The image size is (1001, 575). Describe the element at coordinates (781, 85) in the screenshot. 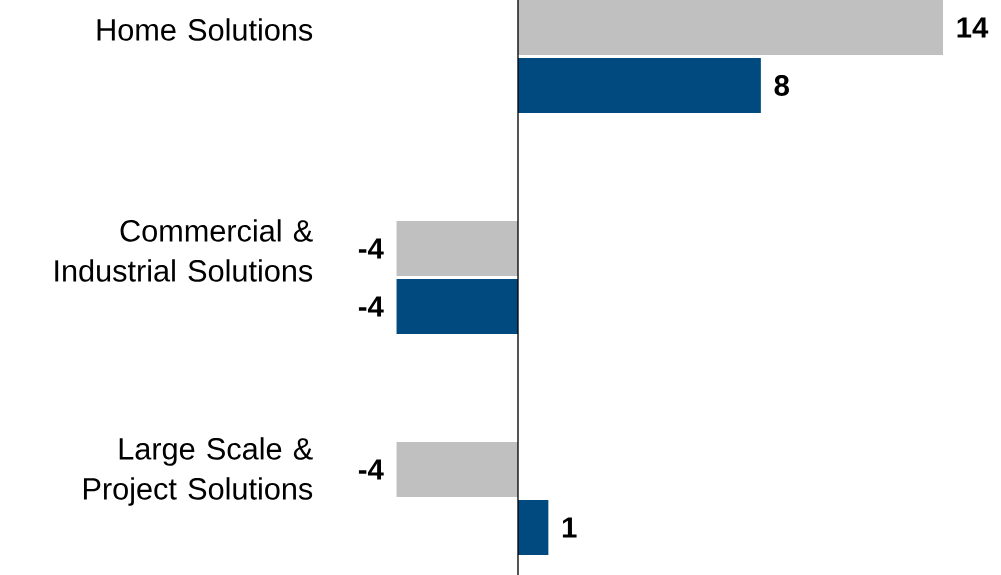

I see `data-label: 8` at that location.